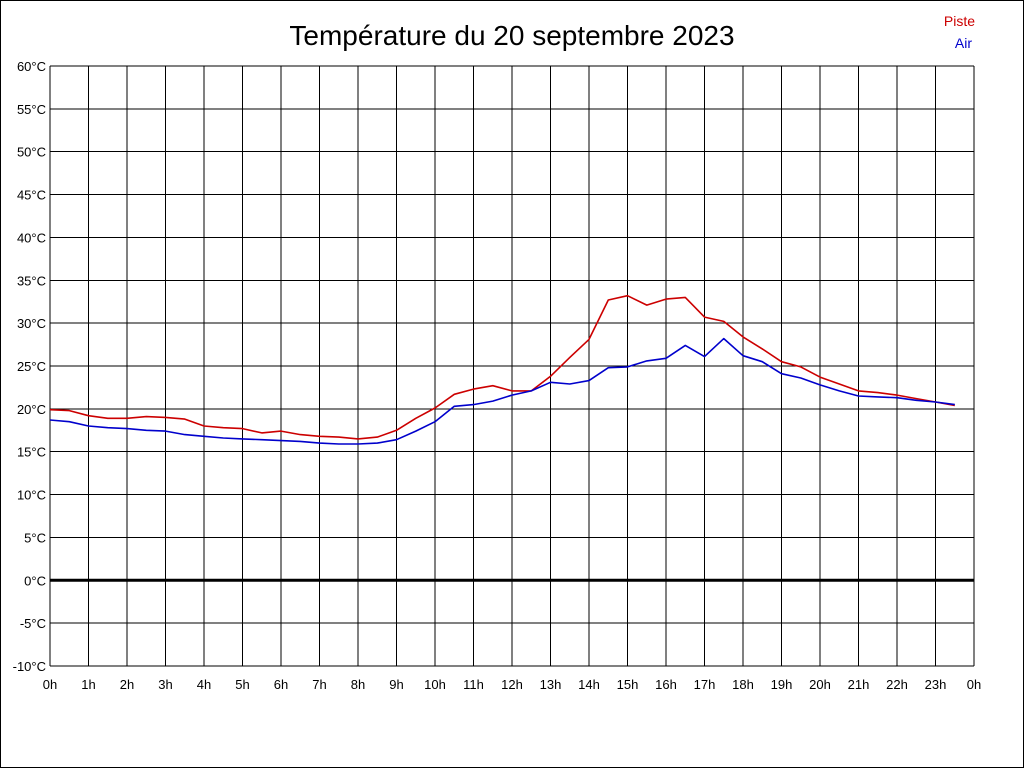 Image resolution: width=1024 pixels, height=768 pixels. I want to click on x-tick-label: 6h, so click(281, 684).